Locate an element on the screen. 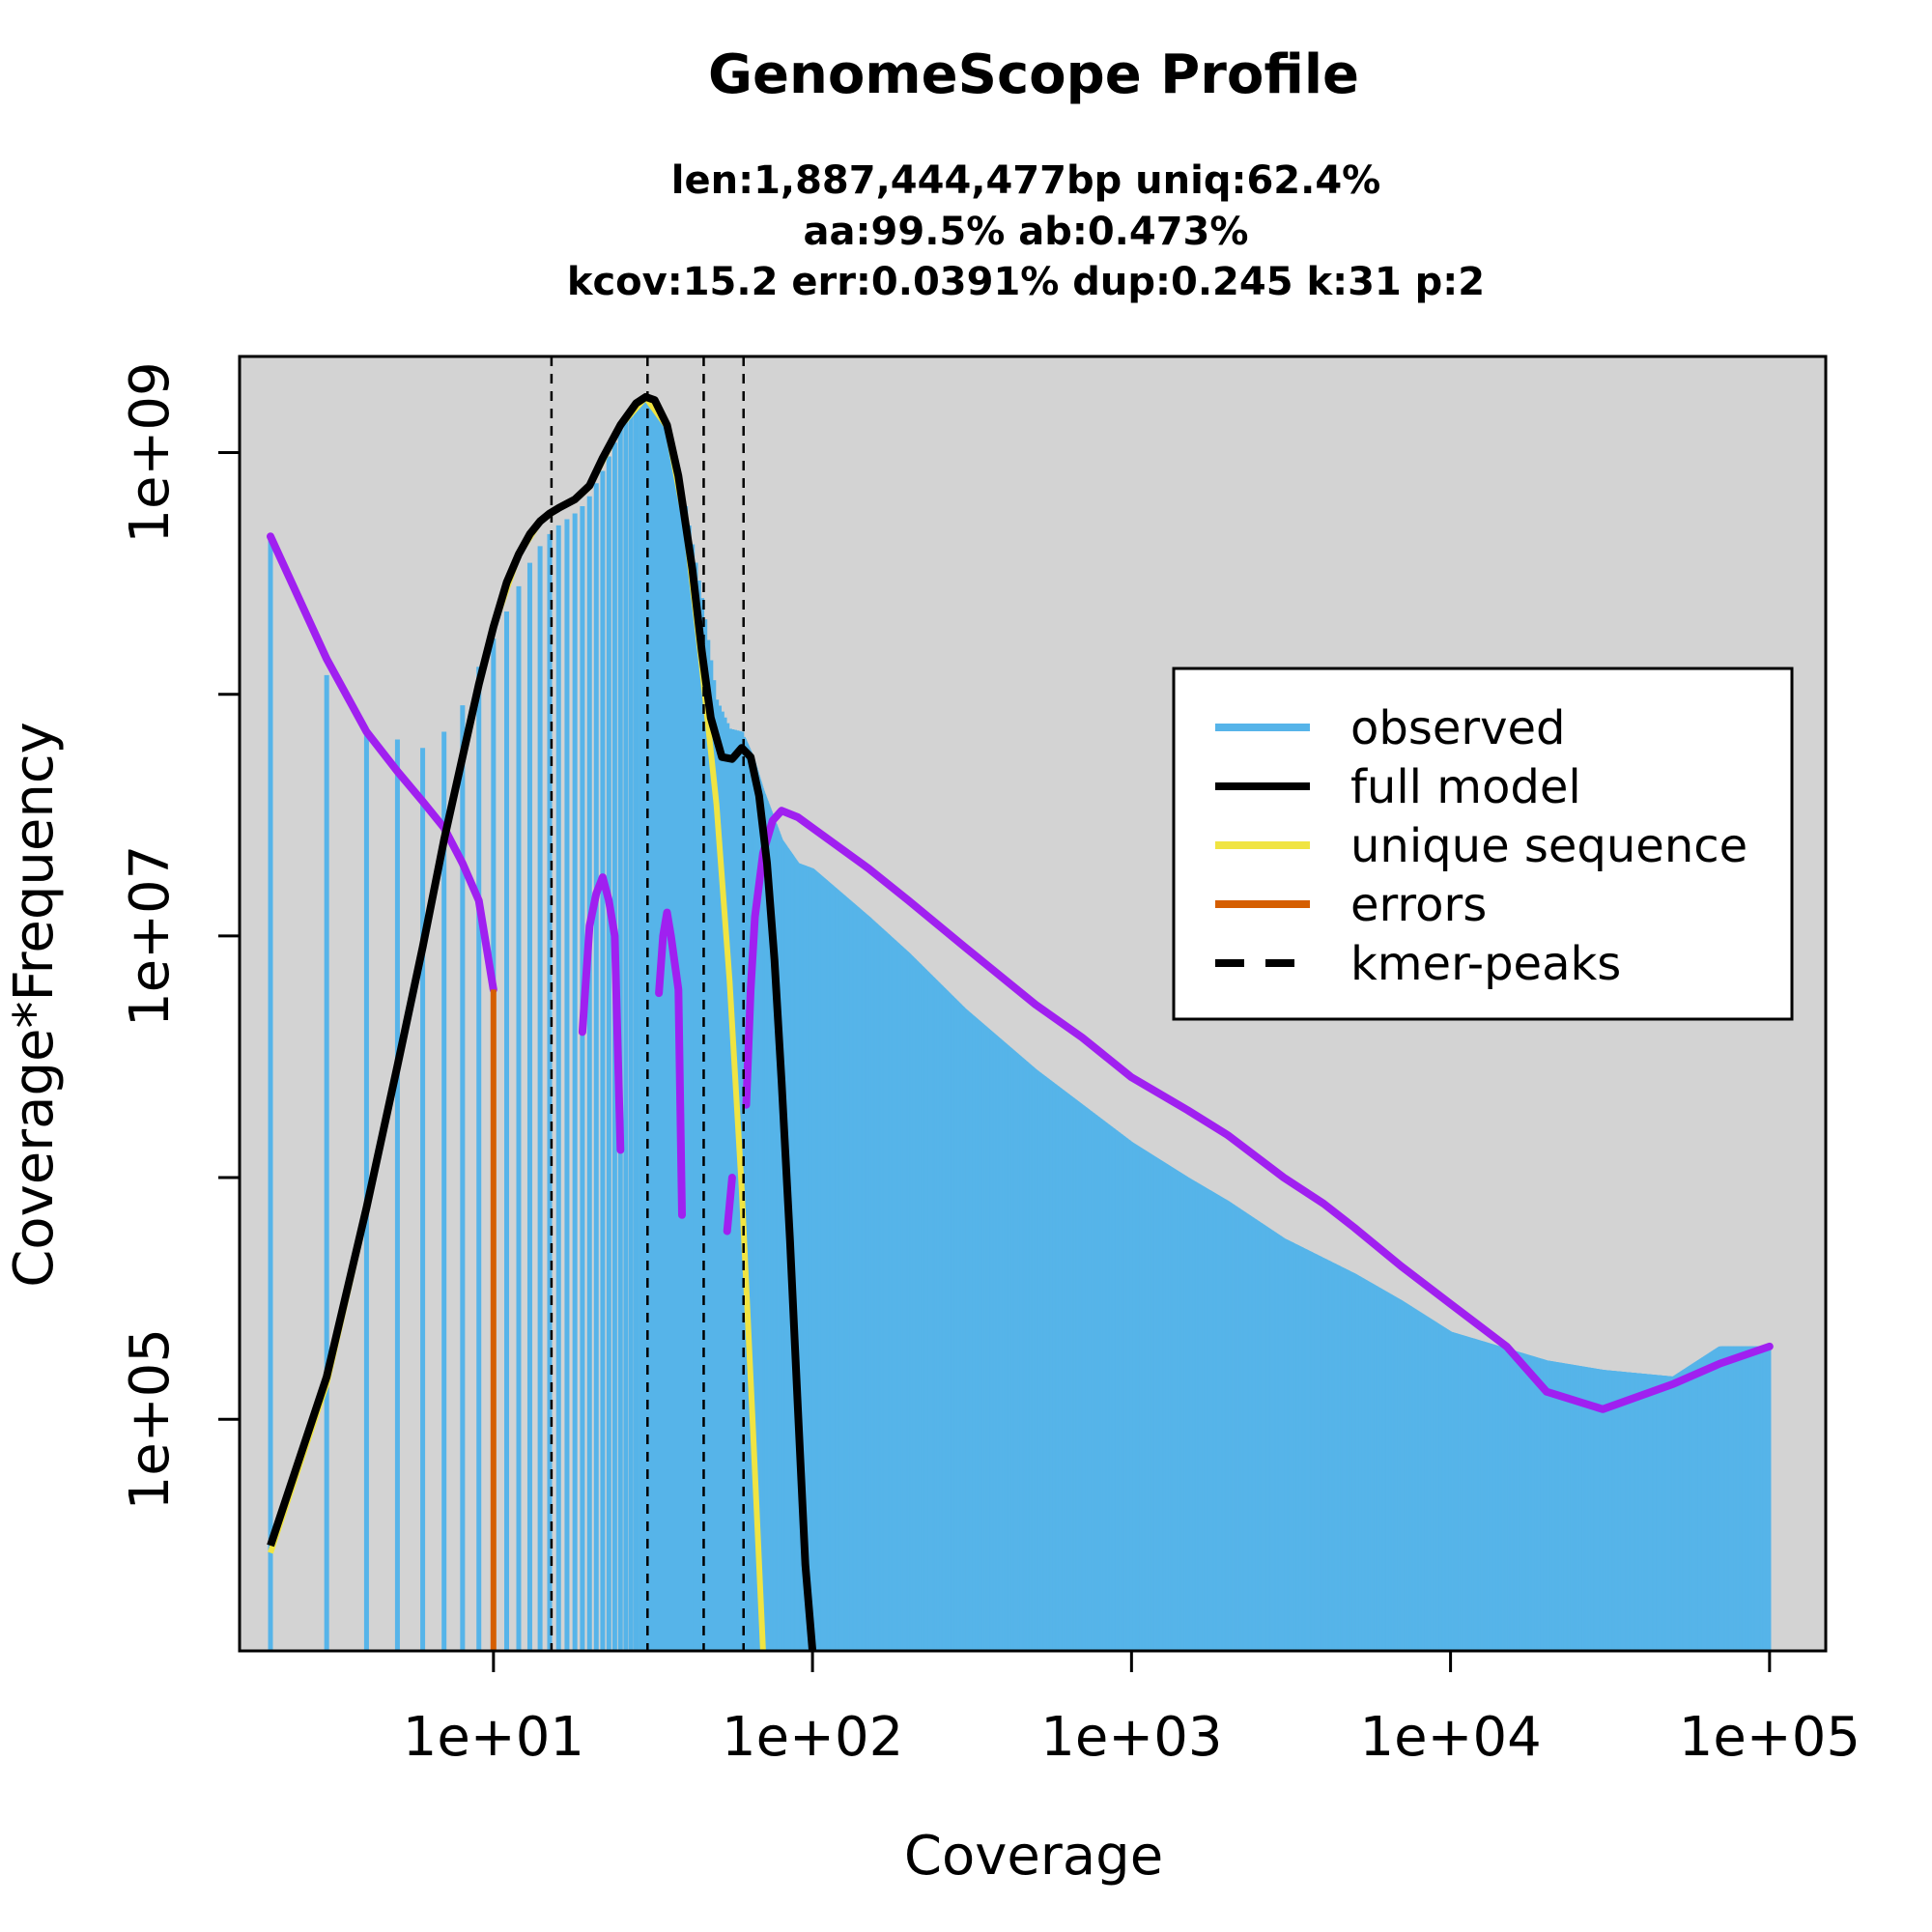 Image resolution: width=1932 pixels, height=1932 pixels. x-tick-label: 1e+02 is located at coordinates (812, 1737).